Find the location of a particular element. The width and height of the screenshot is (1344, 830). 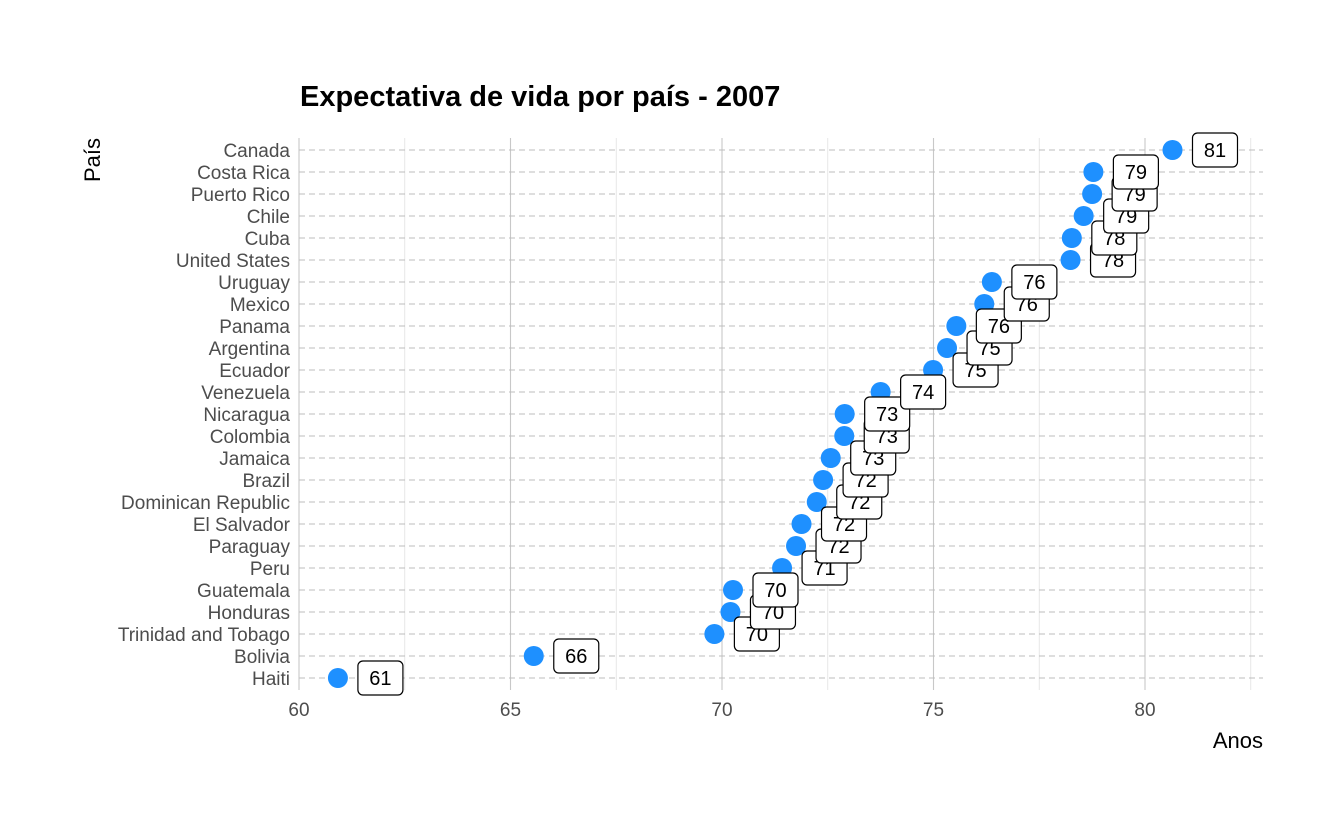

y-tick-label: El Salvador is located at coordinates (242, 525).